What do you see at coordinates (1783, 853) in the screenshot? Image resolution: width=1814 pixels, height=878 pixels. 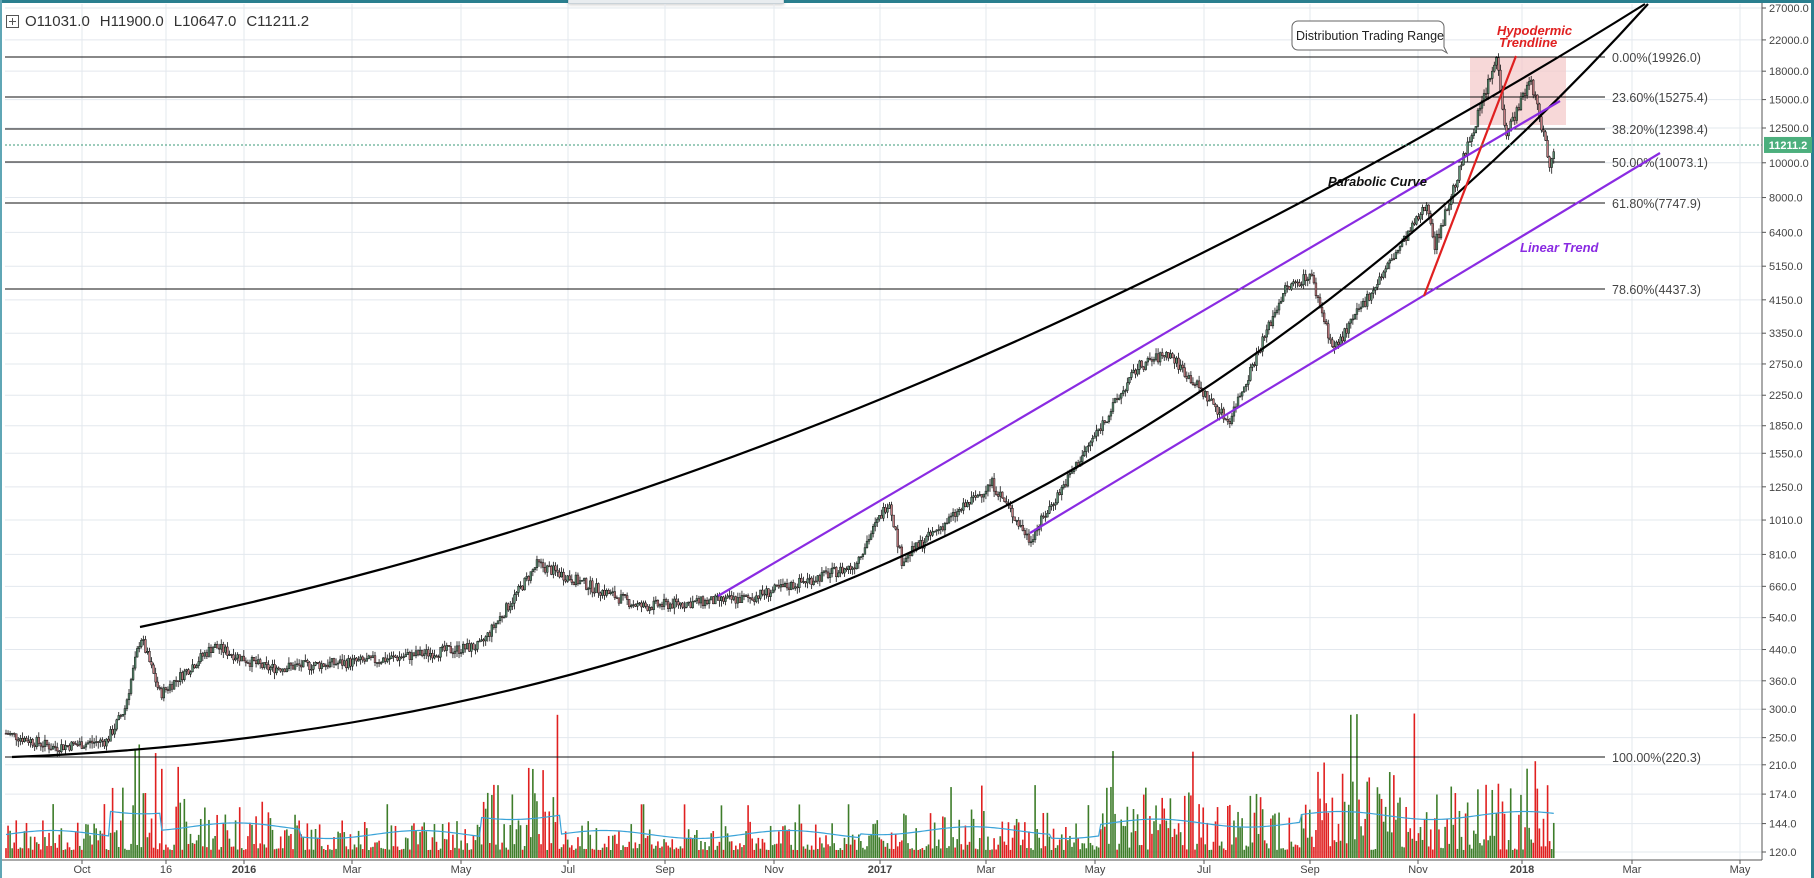 I see `y-tick-label: 120.0` at bounding box center [1783, 853].